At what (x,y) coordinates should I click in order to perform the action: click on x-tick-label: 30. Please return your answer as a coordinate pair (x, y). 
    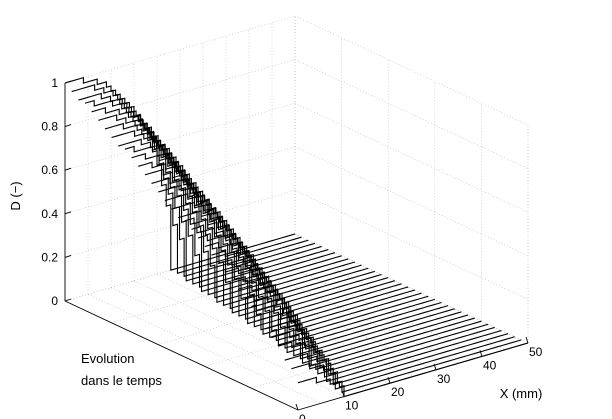
    Looking at the image, I should click on (444, 379).